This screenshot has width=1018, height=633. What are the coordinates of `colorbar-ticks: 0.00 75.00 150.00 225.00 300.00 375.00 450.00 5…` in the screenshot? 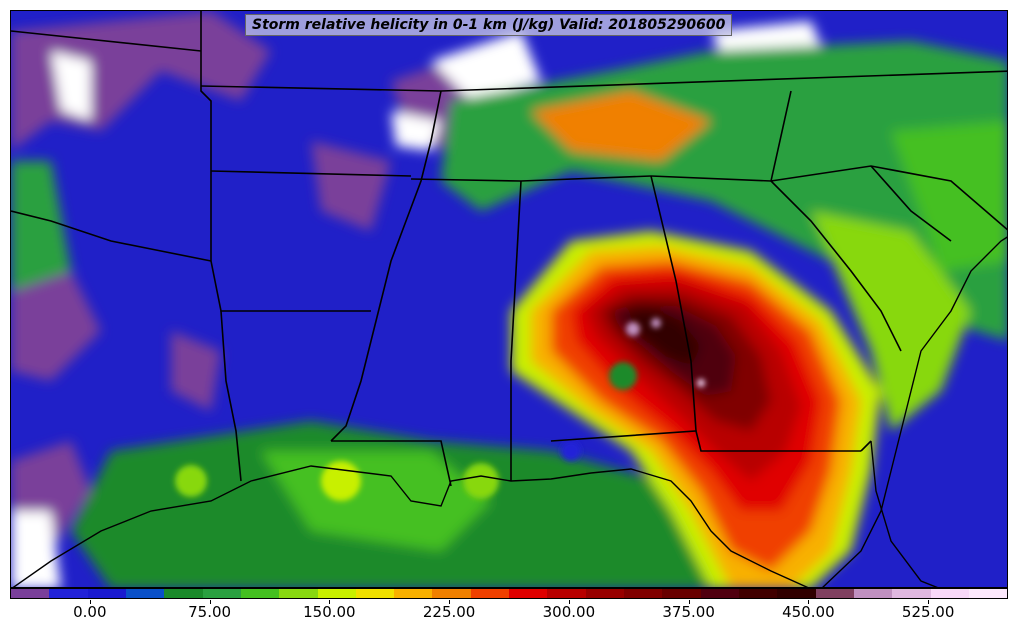 It's located at (509, 615).